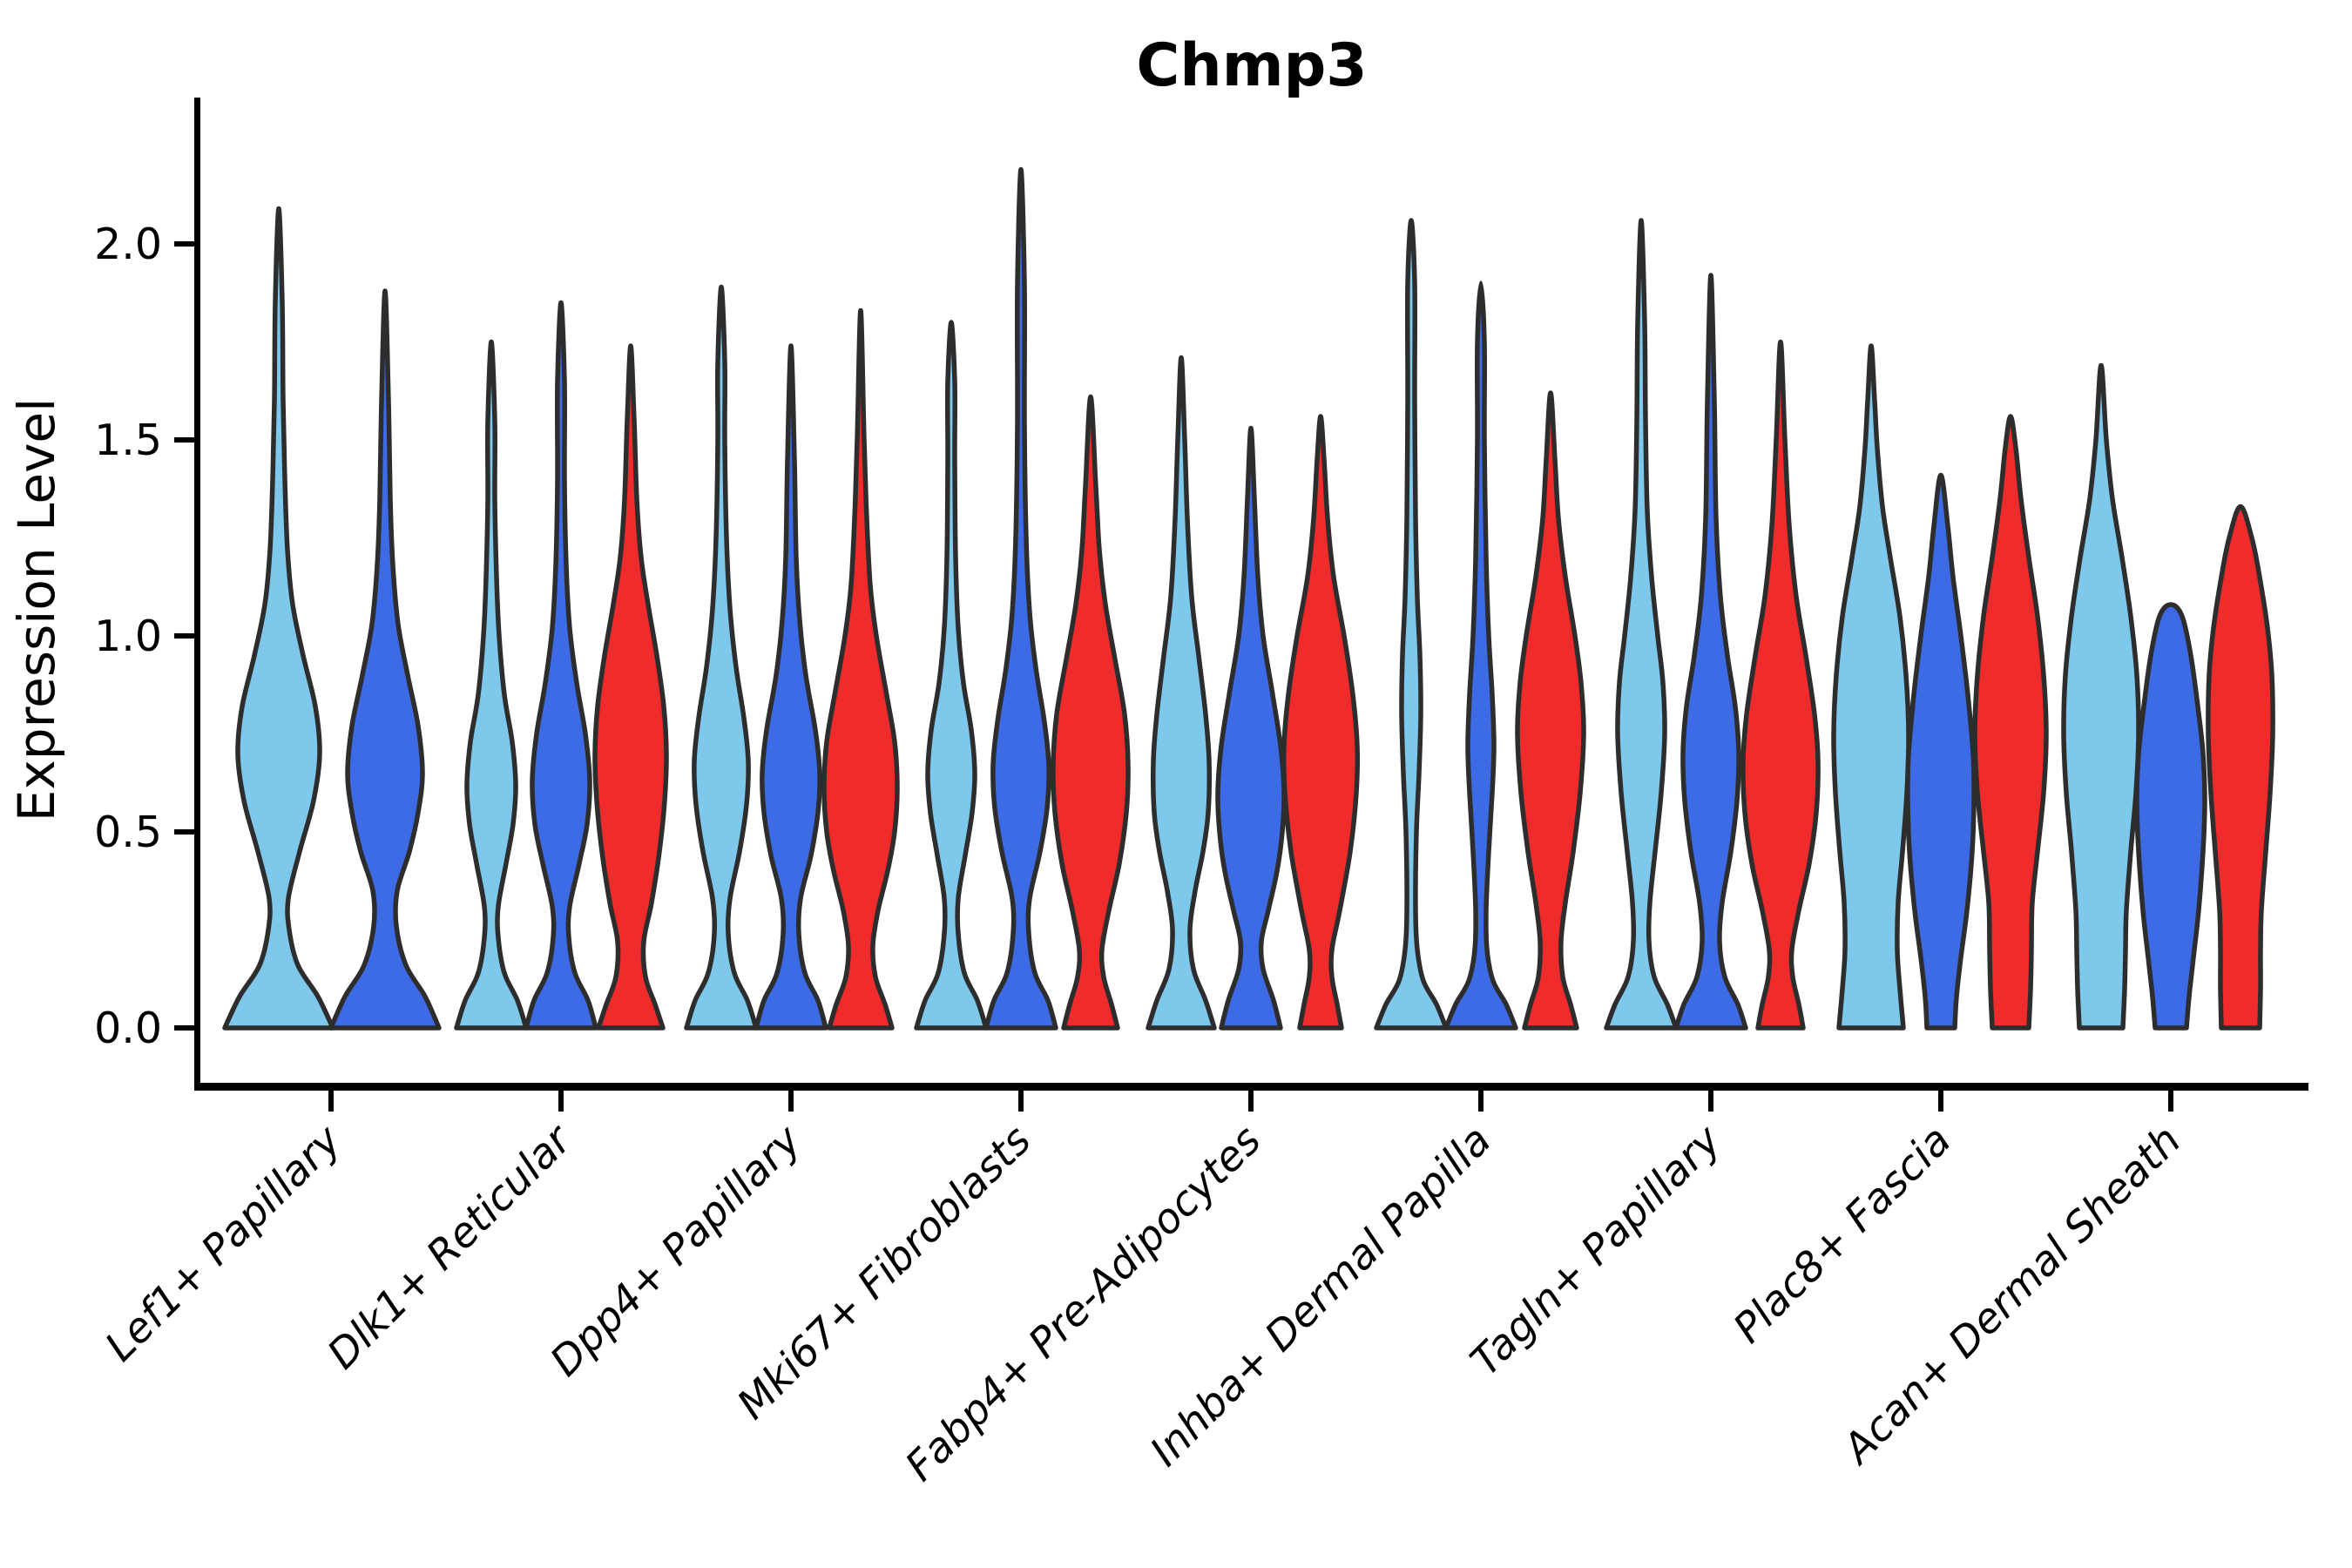  I want to click on y-axis-label: Expression Level, so click(36, 609).